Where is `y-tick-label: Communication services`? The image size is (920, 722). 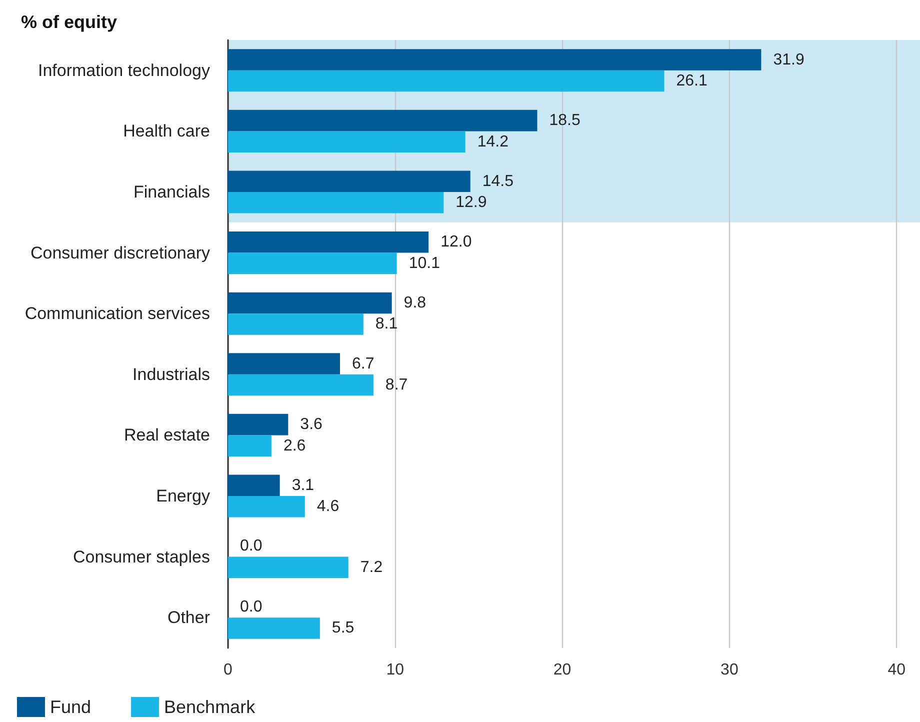 y-tick-label: Communication services is located at coordinates (117, 314).